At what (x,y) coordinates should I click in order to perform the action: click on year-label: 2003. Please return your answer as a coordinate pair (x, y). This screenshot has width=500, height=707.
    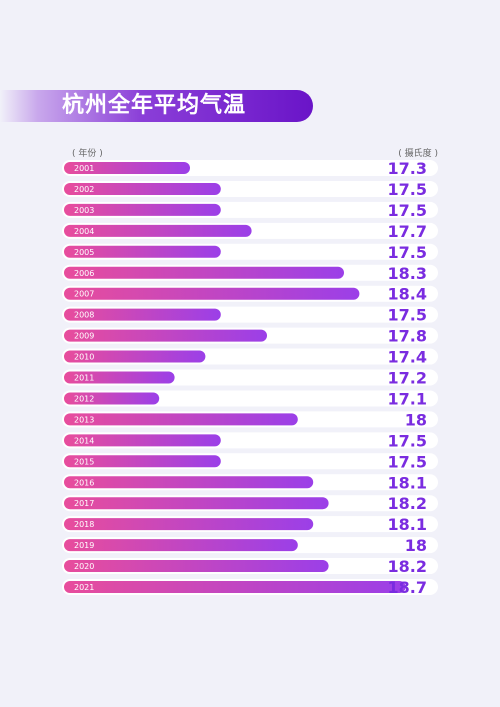
    Looking at the image, I should click on (84, 210).